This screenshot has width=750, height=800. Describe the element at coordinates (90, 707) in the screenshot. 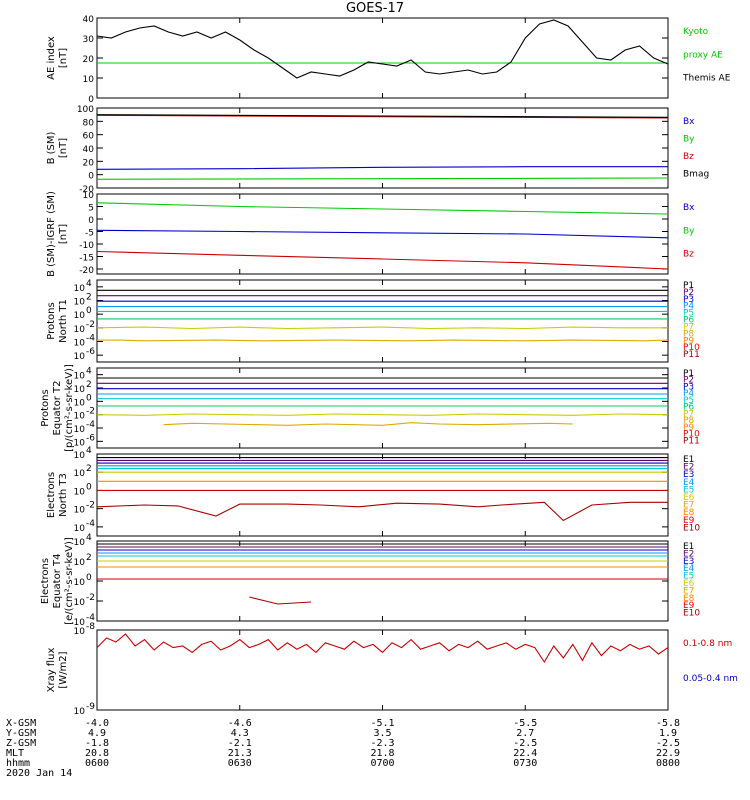

I see `y-tick-exponent: -9` at that location.